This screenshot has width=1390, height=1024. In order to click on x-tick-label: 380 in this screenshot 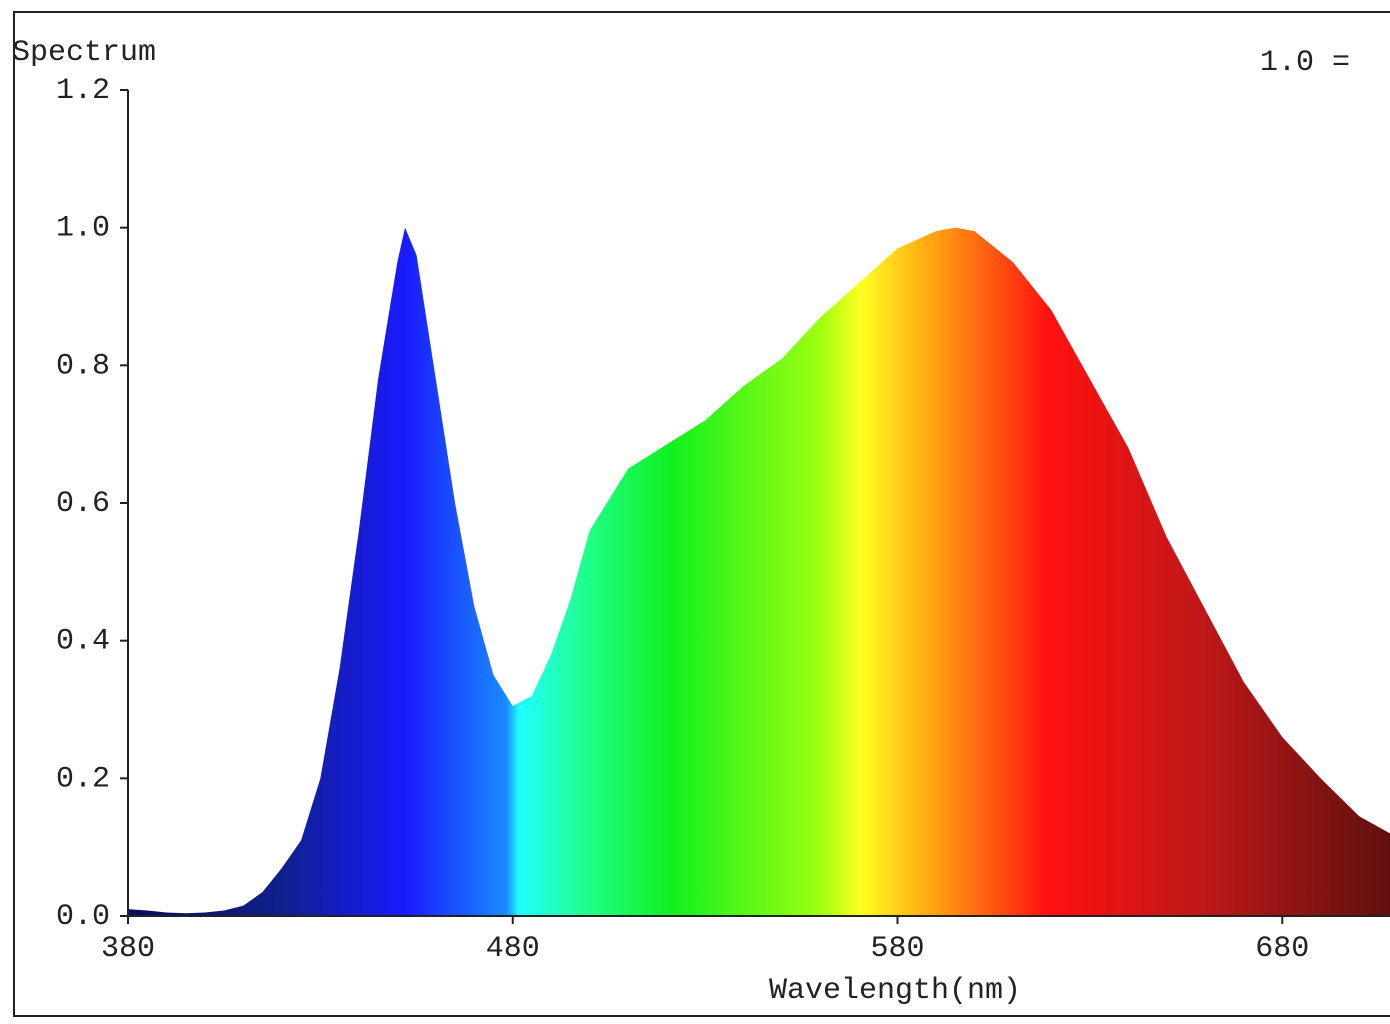, I will do `click(128, 949)`.